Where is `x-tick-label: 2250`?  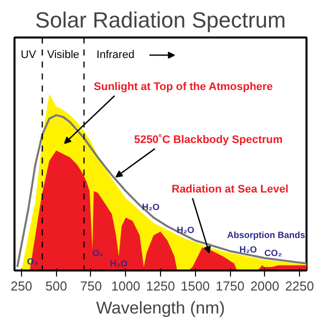 x-tick-label: 2250 is located at coordinates (299, 286).